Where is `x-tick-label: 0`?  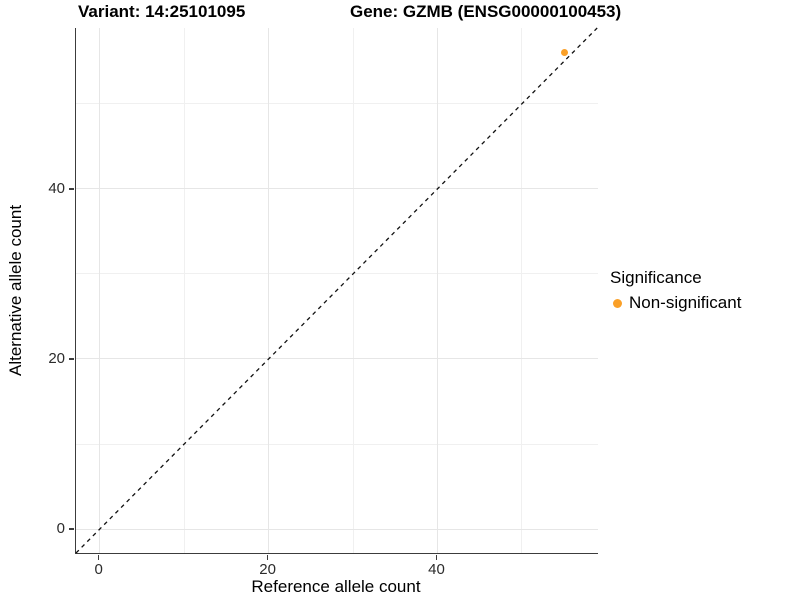 x-tick-label: 0 is located at coordinates (98, 569).